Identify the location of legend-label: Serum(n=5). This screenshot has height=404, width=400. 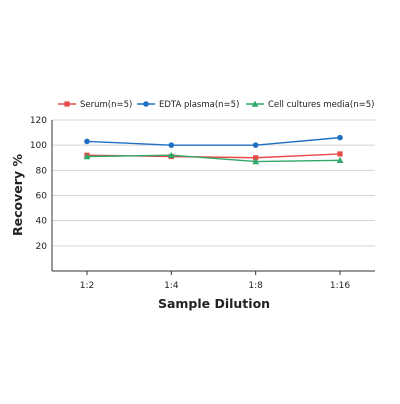
(106, 105).